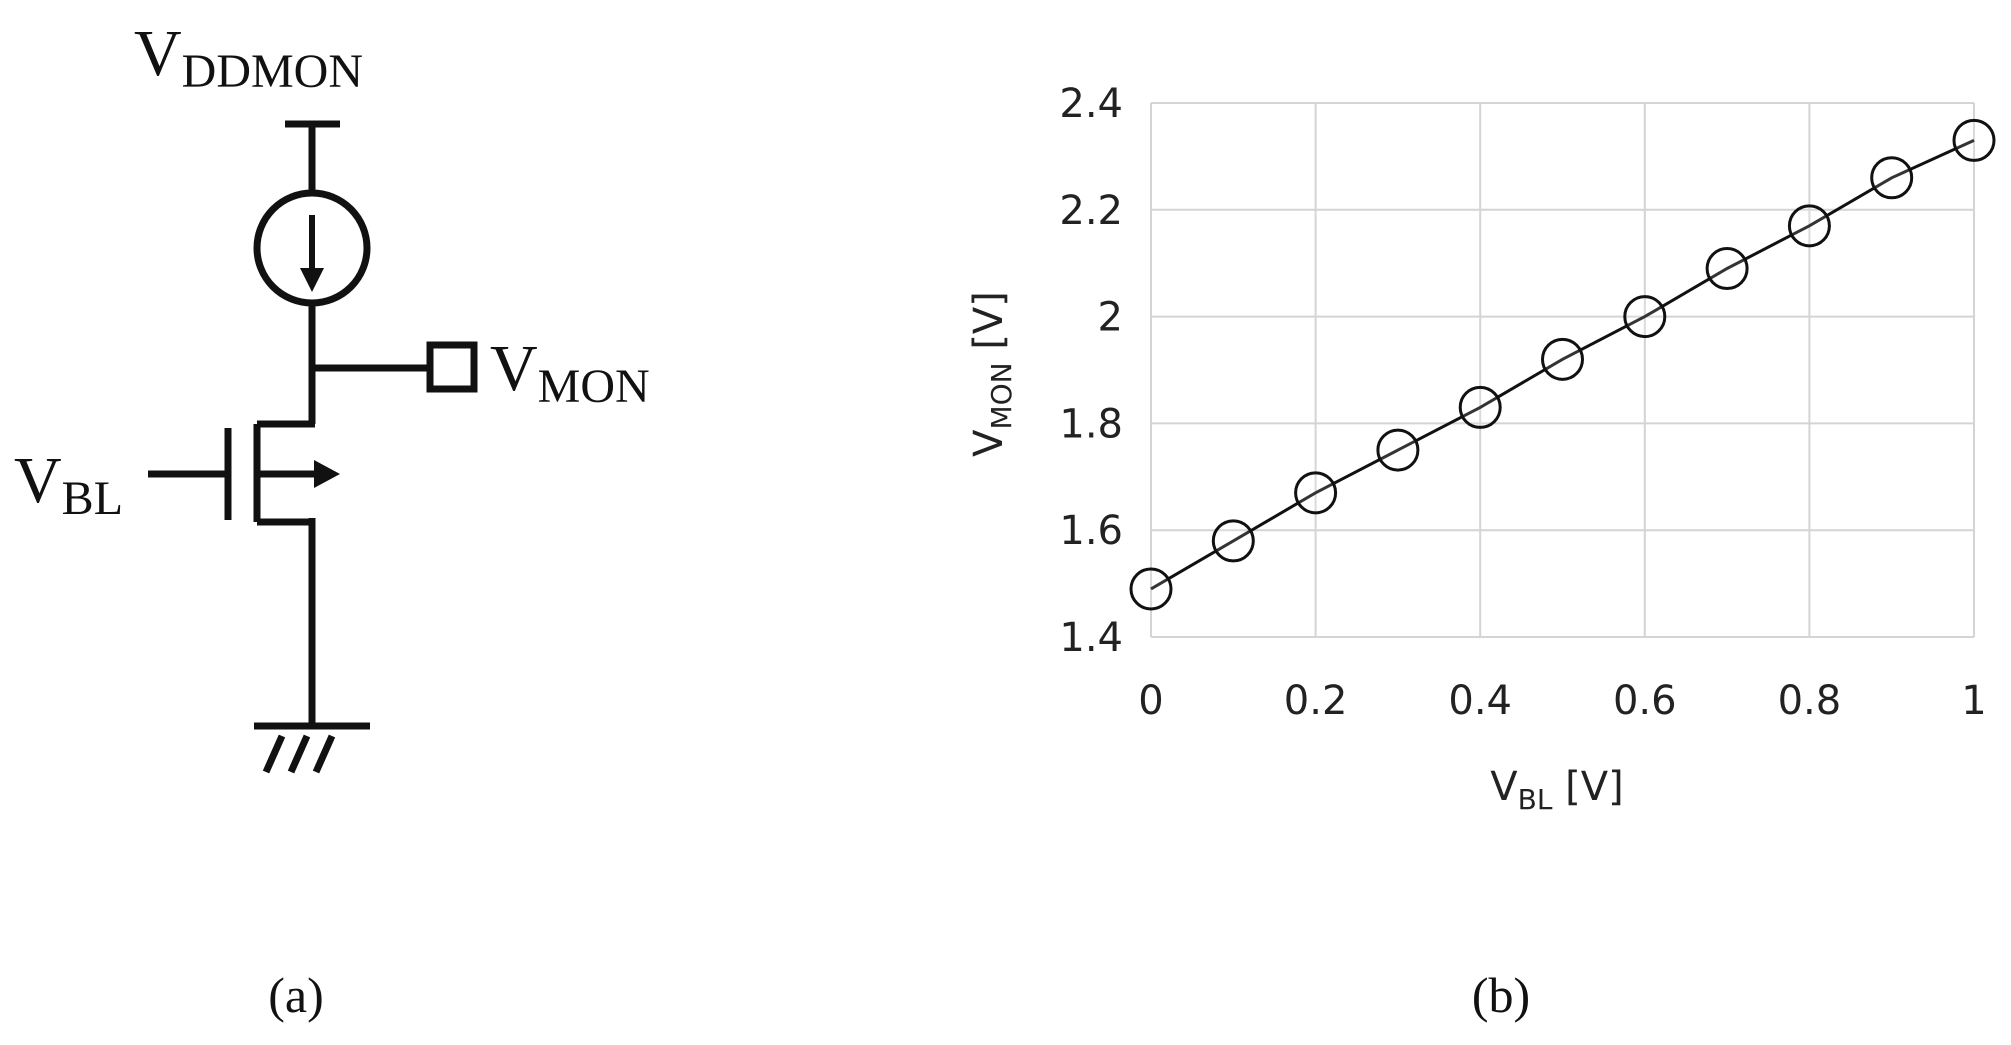 The height and width of the screenshot is (1045, 2011). I want to click on x-axis-label: VBL [V], so click(1556, 790).